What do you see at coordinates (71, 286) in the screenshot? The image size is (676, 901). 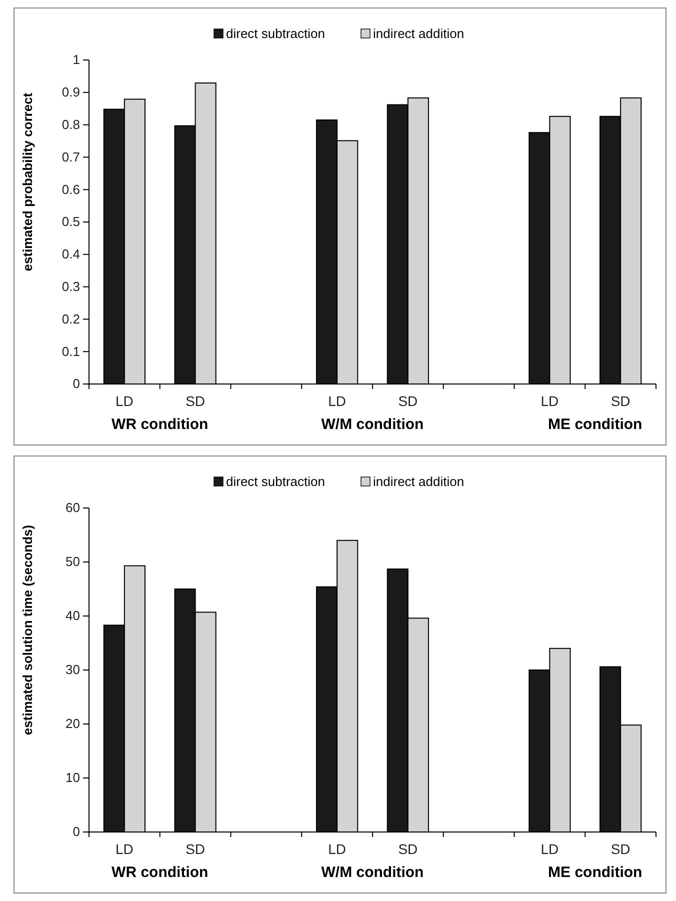 I see `y-tick-label: 0.3` at bounding box center [71, 286].